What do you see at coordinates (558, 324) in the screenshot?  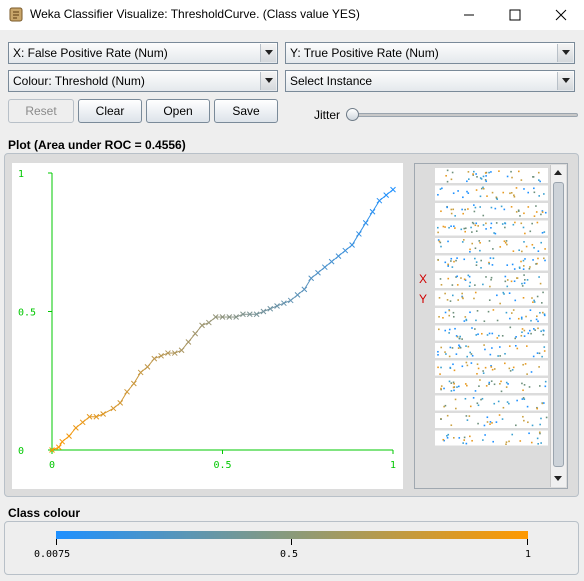 I see `scroll-thumb` at bounding box center [558, 324].